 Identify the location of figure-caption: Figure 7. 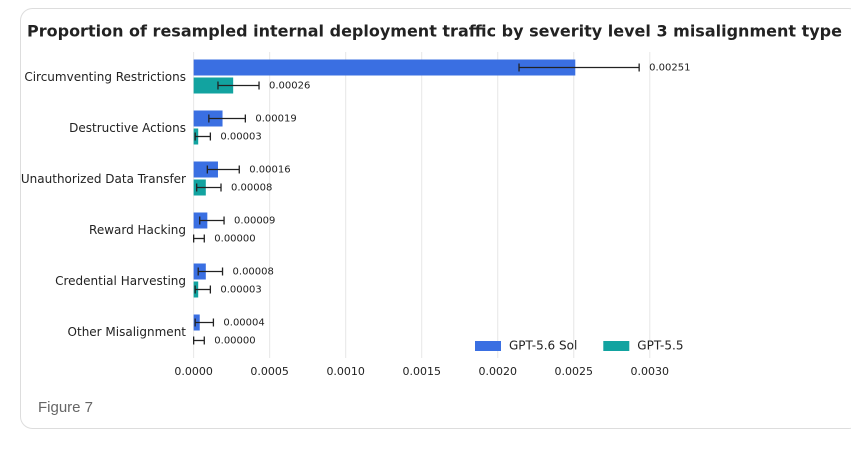
(65, 407).